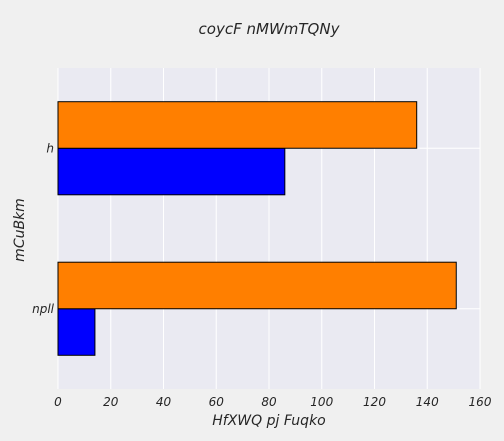 This screenshot has height=441, width=504. I want to click on bar-series-0-h, so click(171, 171).